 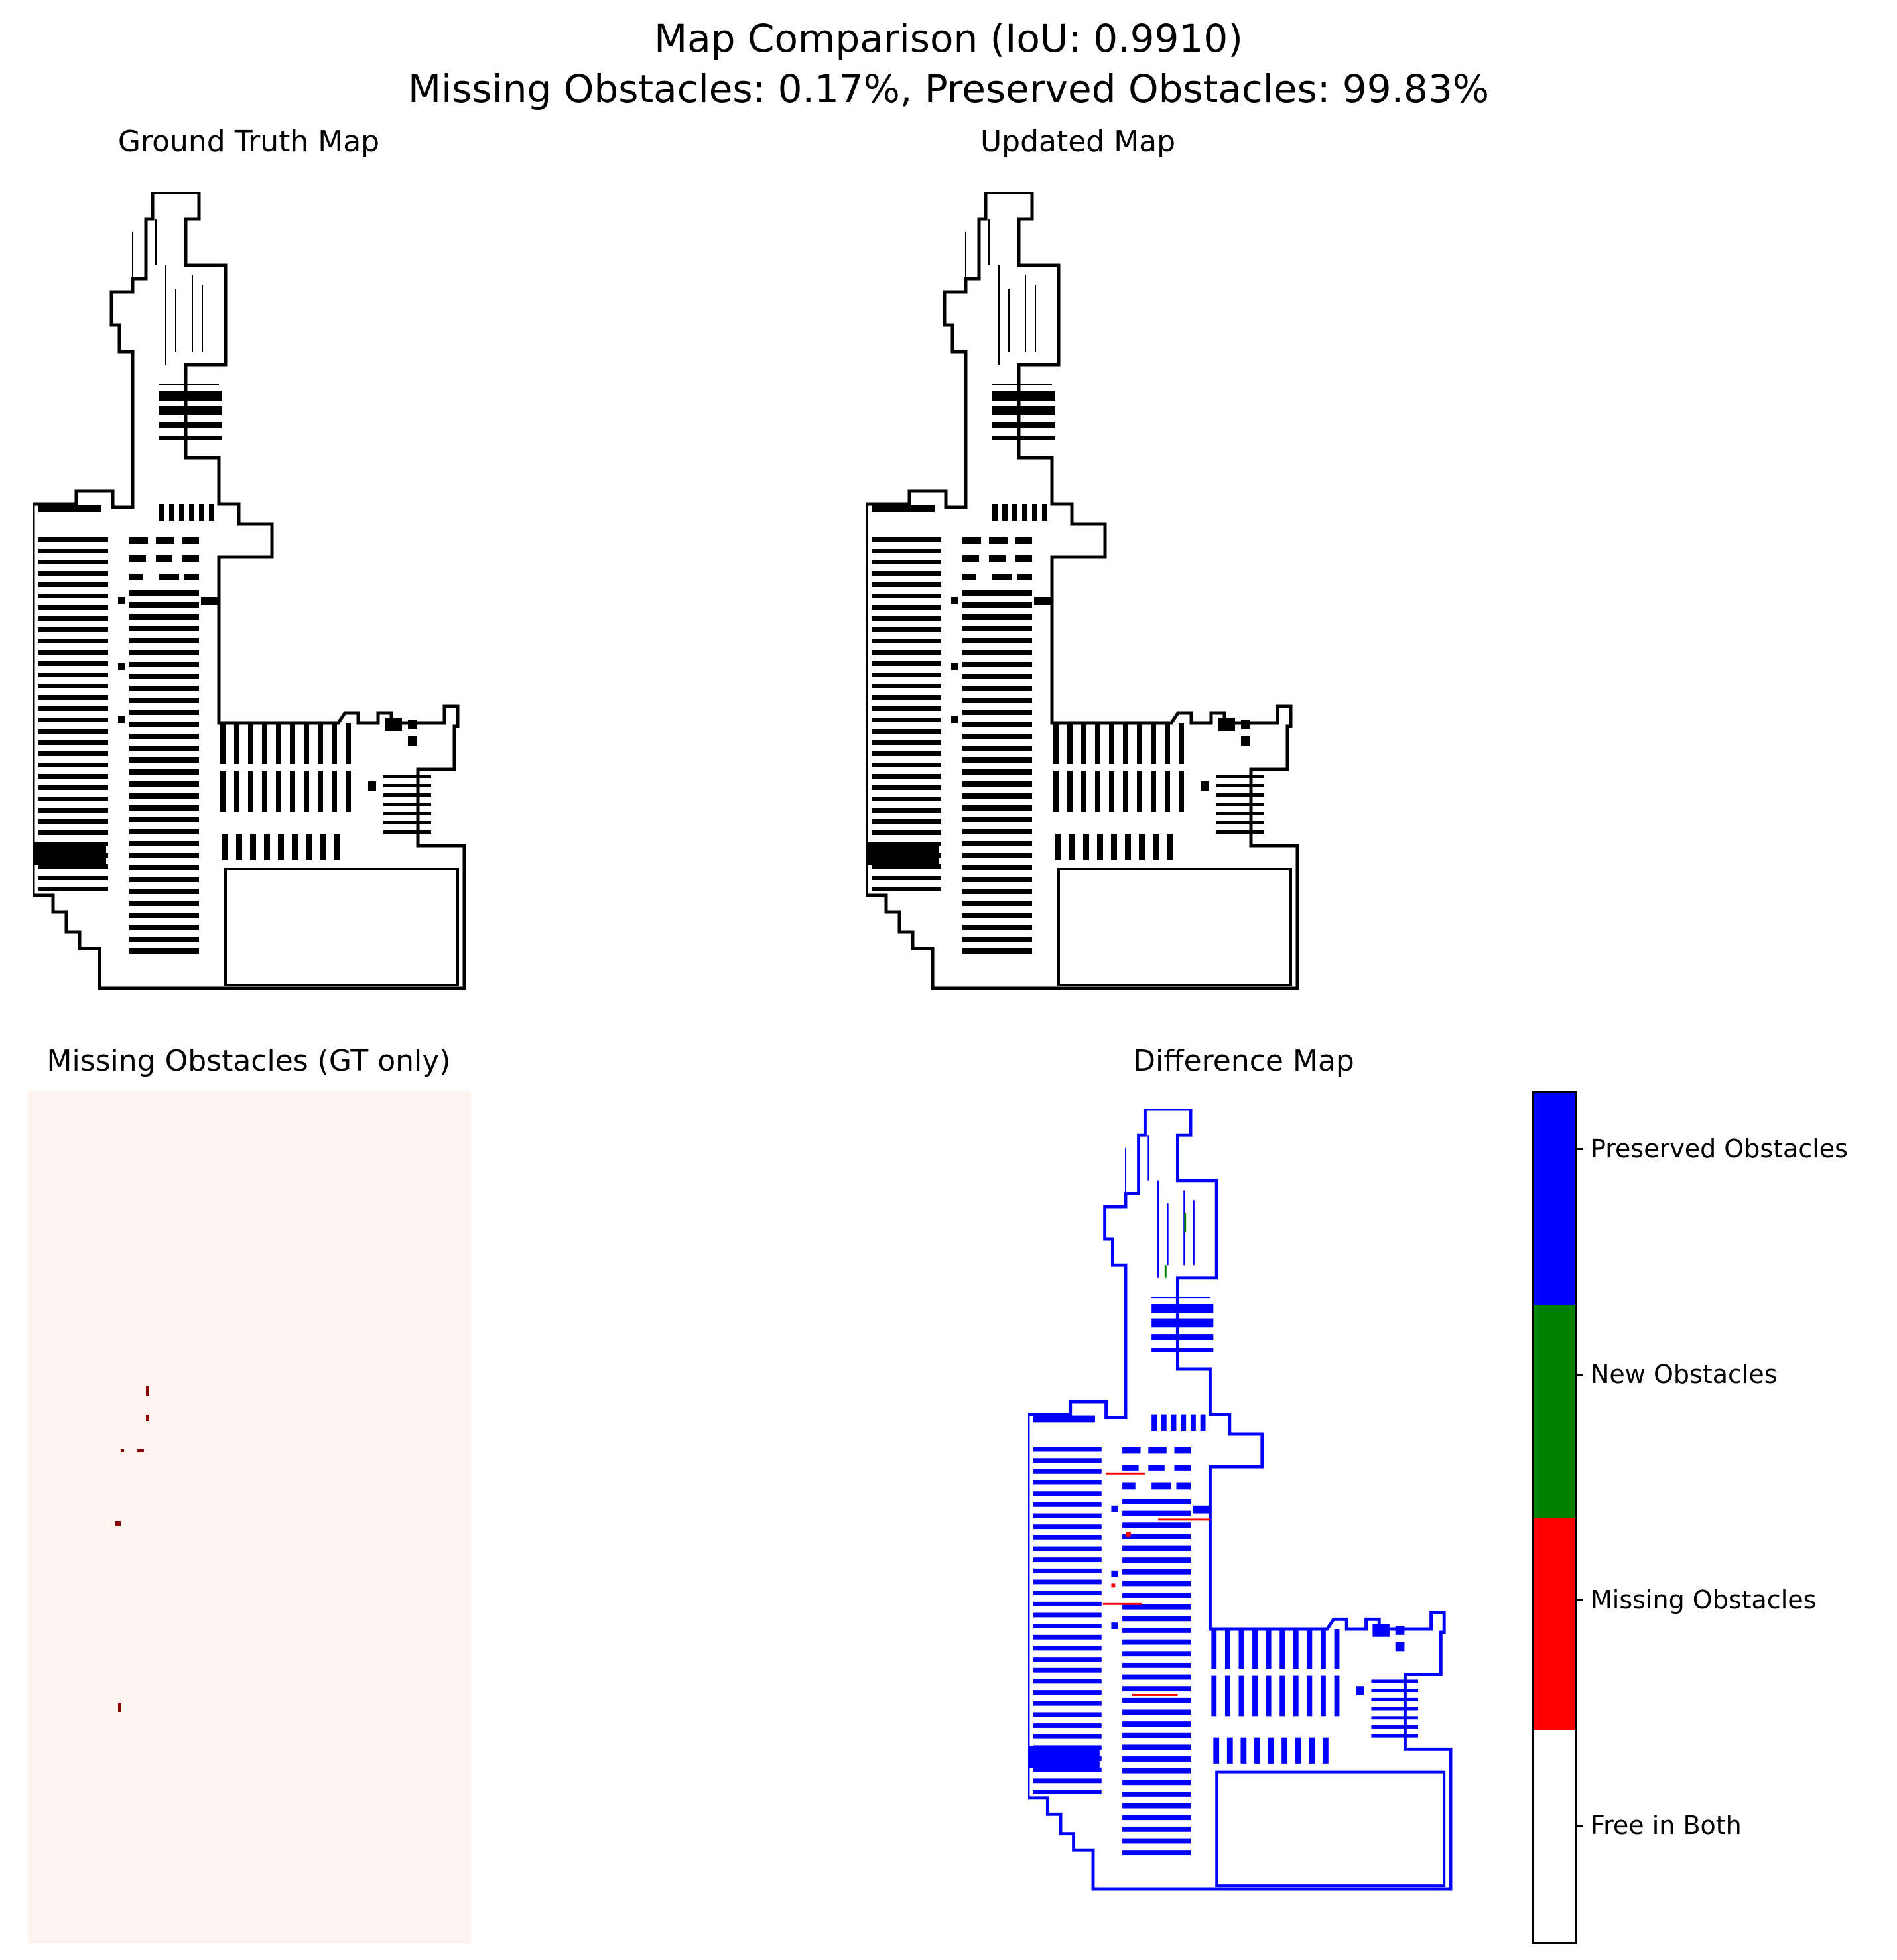 What do you see at coordinates (1579, 1375) in the screenshot?
I see `colorbar-tick` at bounding box center [1579, 1375].